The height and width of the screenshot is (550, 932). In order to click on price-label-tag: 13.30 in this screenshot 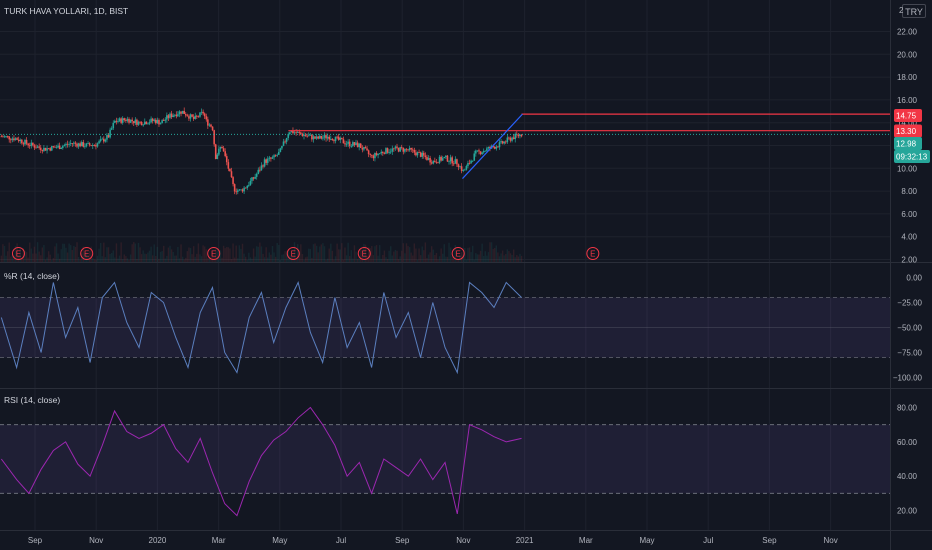, I will do `click(908, 131)`.